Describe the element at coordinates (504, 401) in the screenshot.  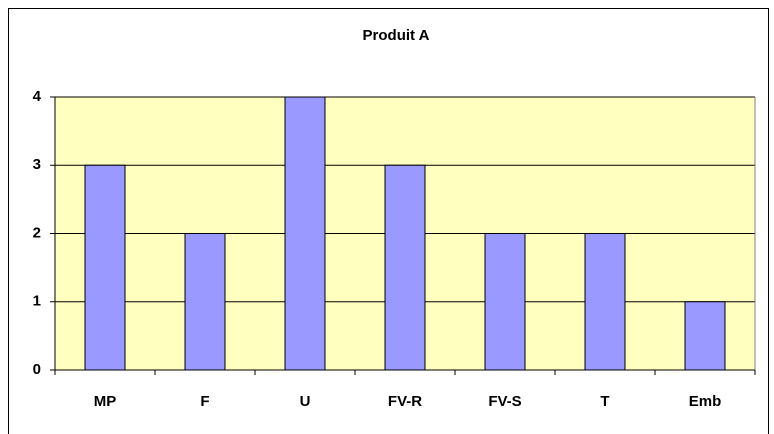
I see `x-tick-label: FV-S` at that location.